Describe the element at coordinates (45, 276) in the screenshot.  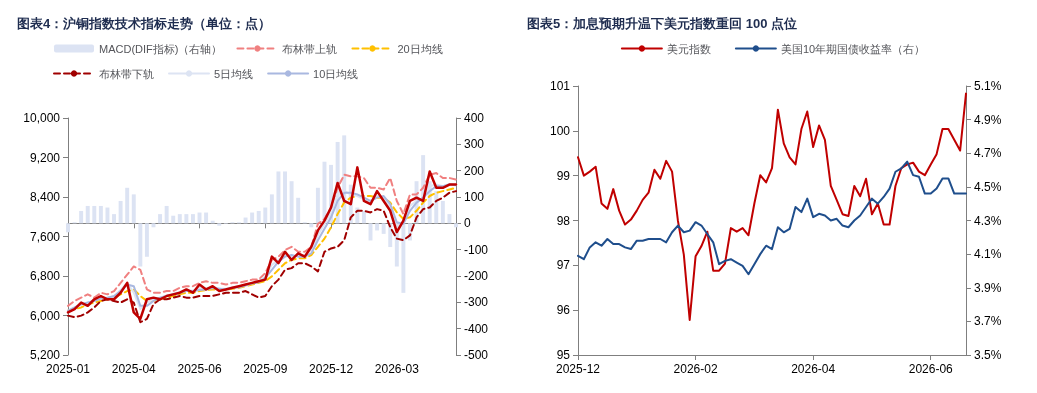
I see `y-tick-label: 6,800` at that location.